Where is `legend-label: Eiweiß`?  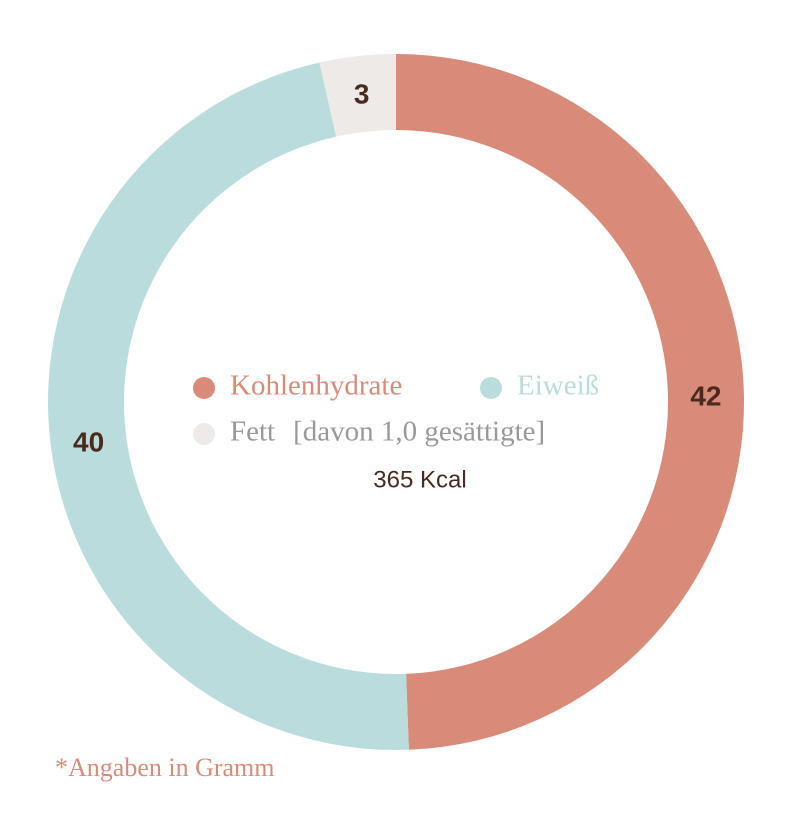 legend-label: Eiweiß is located at coordinates (558, 386).